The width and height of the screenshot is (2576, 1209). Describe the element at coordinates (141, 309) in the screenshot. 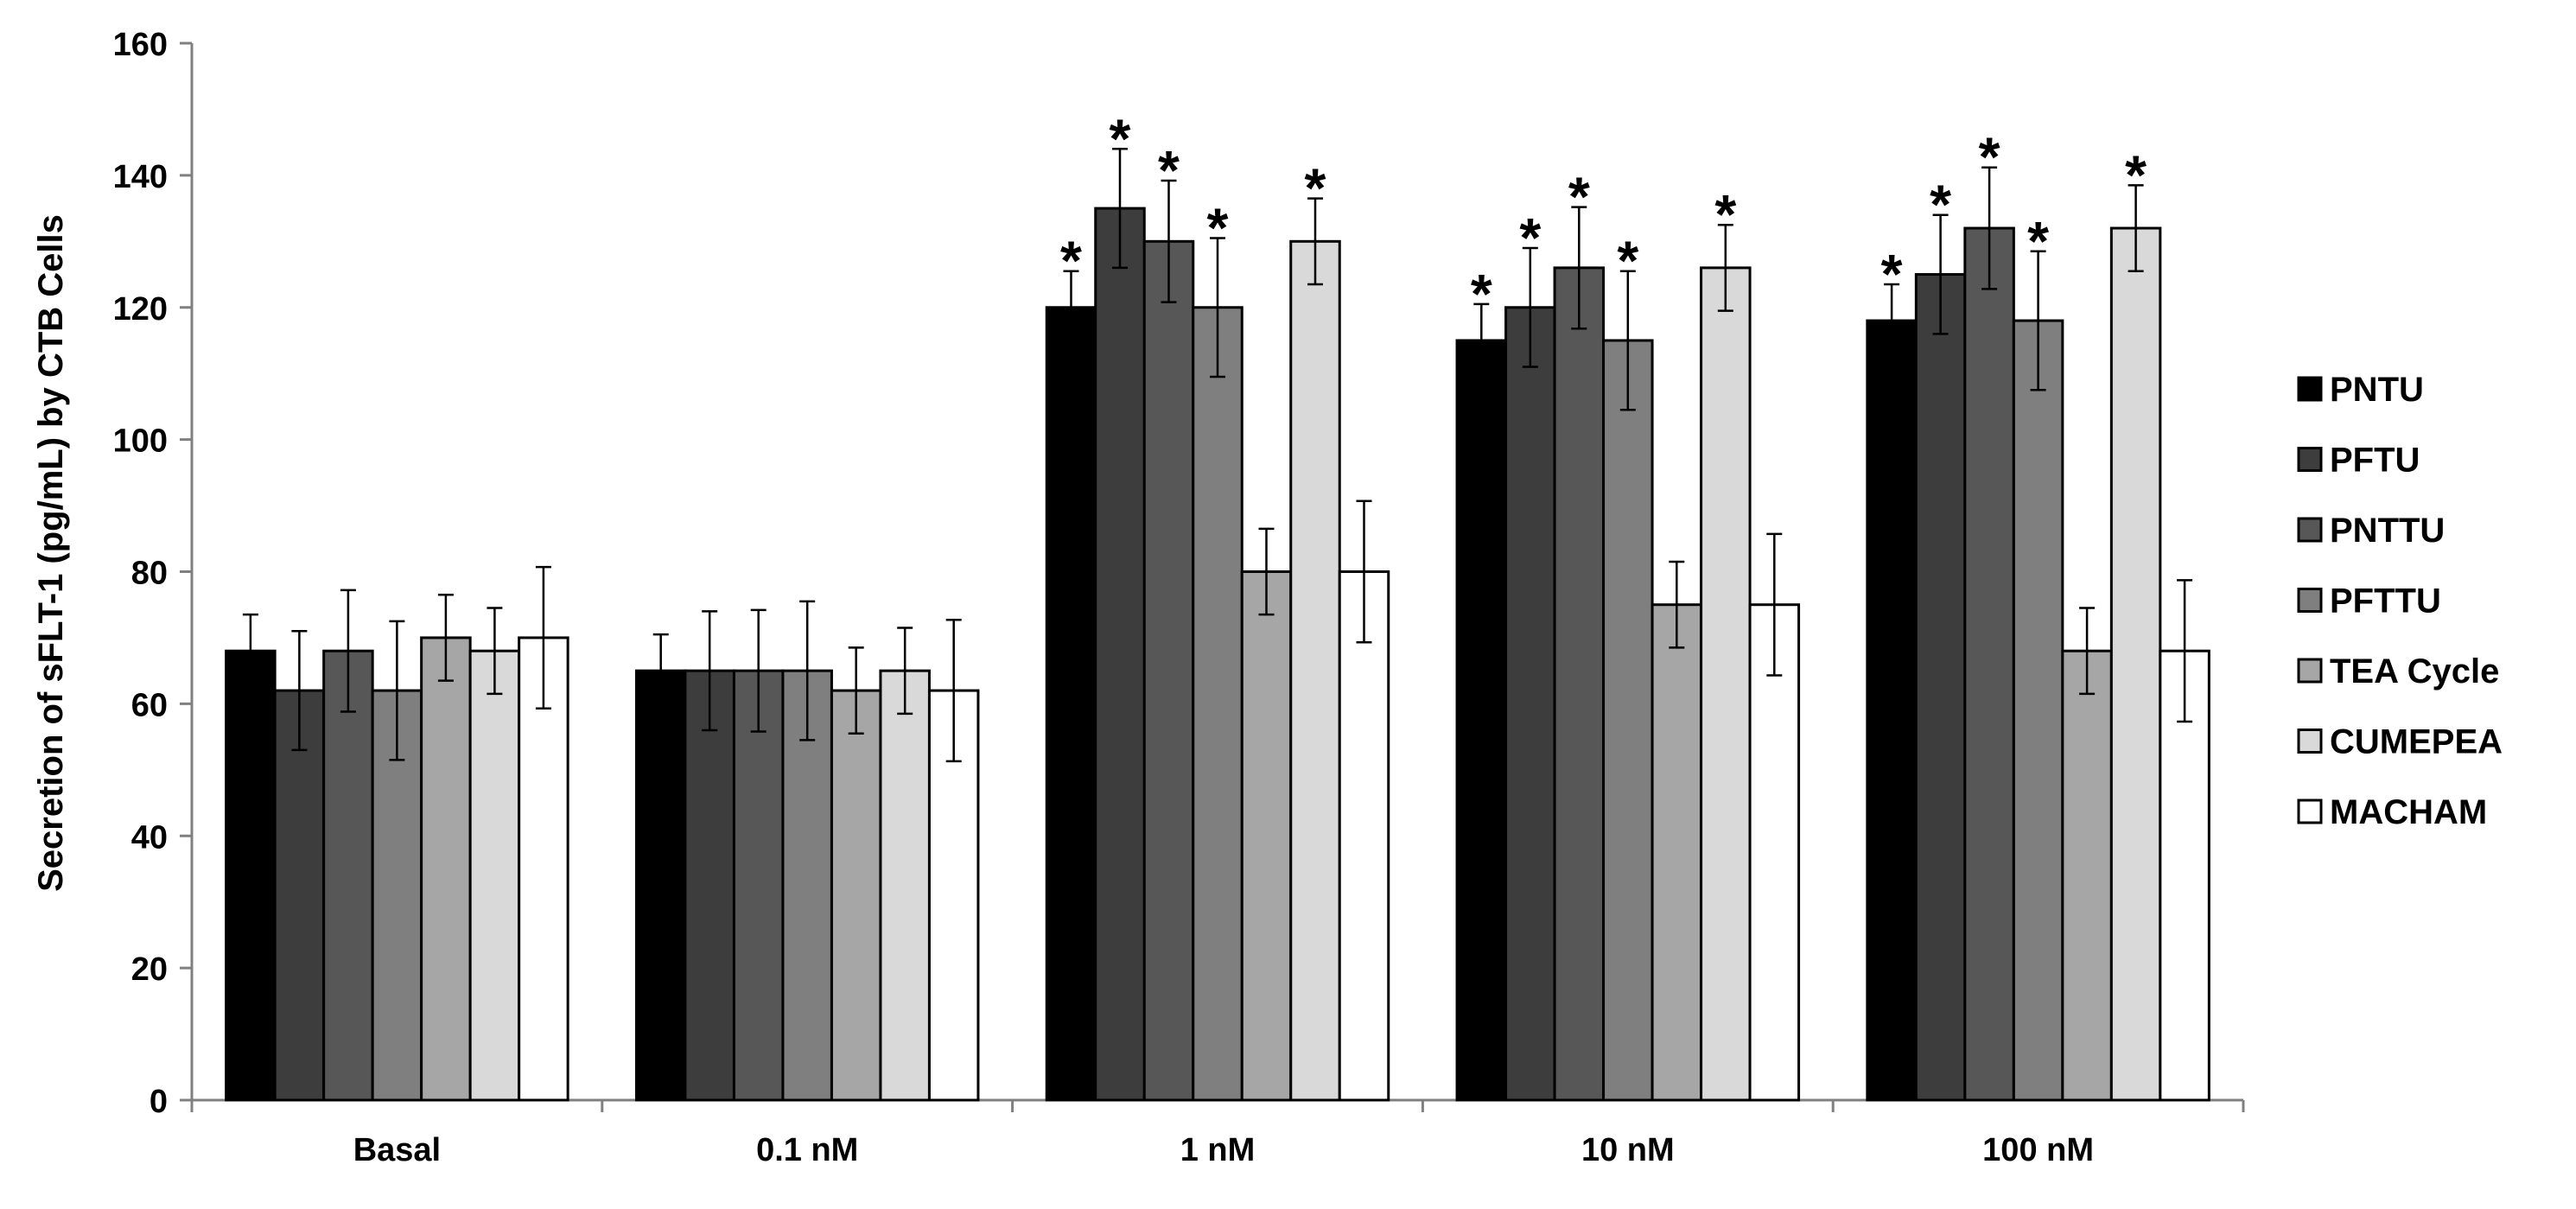

I see `y-tick-label: 120` at that location.